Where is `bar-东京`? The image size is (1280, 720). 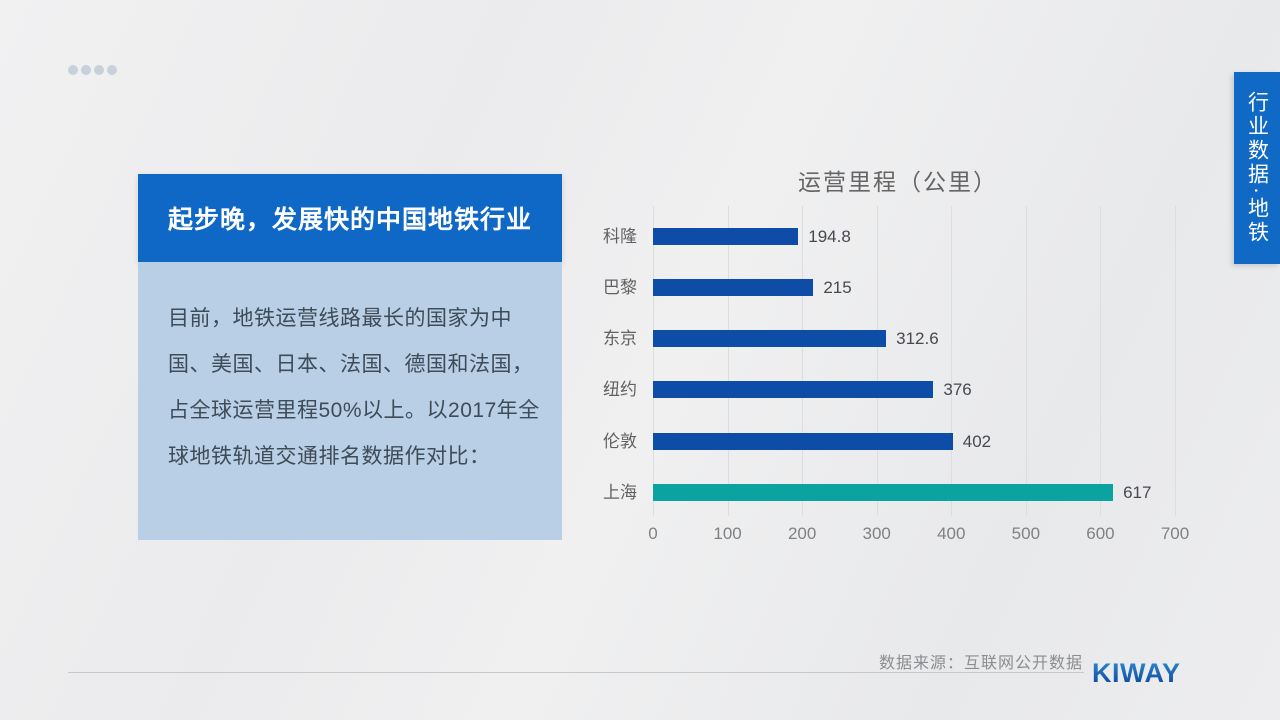
bar-东京 is located at coordinates (770, 339).